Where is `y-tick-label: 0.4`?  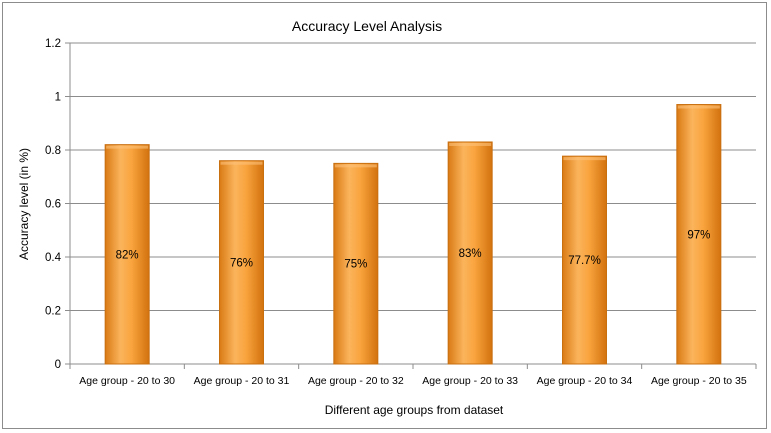
y-tick-label: 0.4 is located at coordinates (53, 258).